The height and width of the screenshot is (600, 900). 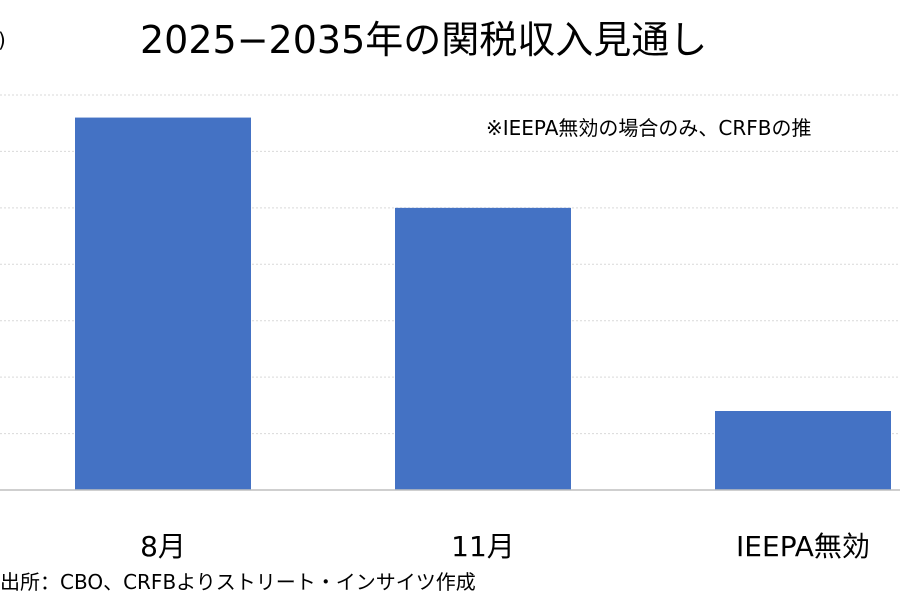 What do you see at coordinates (3, 40) in the screenshot?
I see `y-axis-unit-fragment: )` at bounding box center [3, 40].